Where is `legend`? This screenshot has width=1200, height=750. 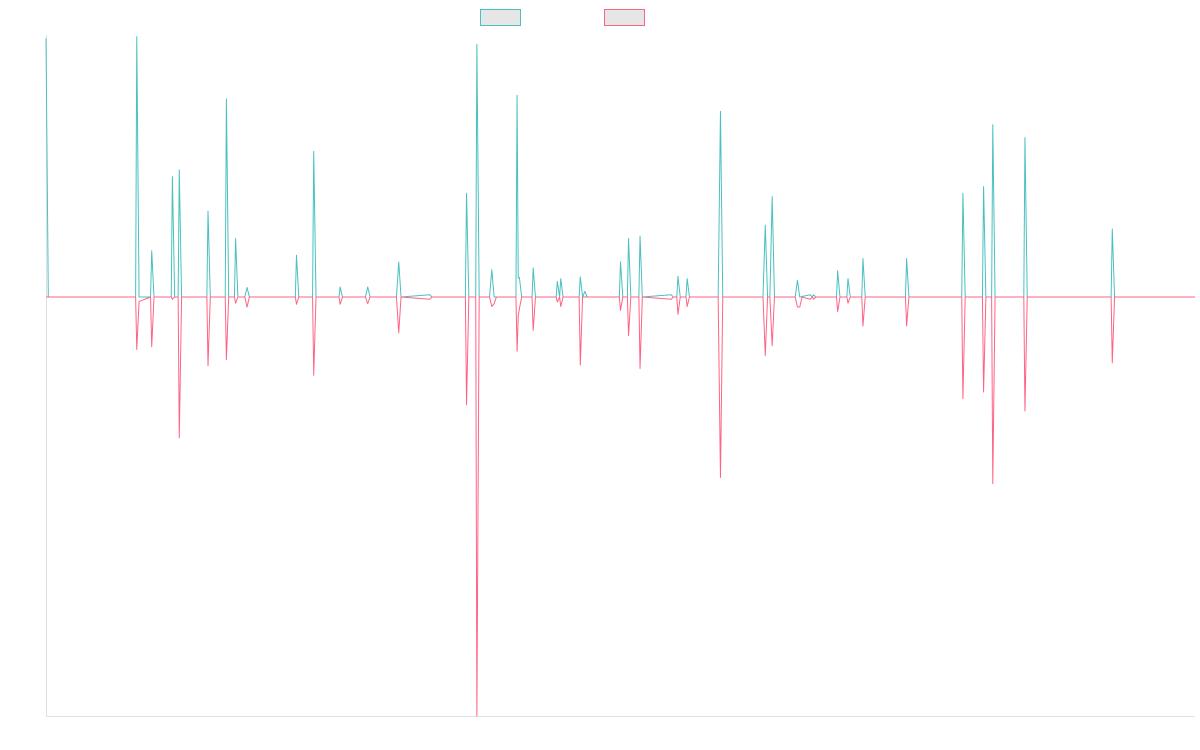
legend is located at coordinates (562, 17).